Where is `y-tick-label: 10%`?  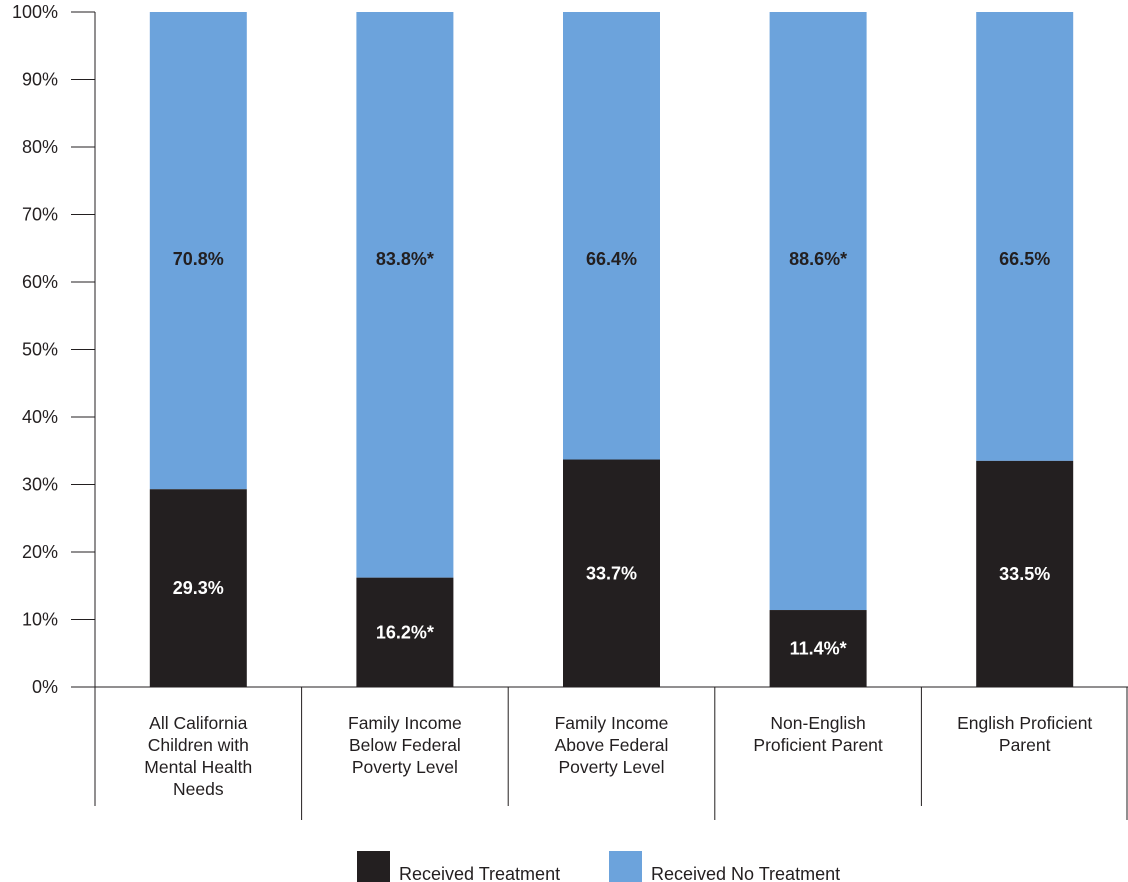 y-tick-label: 10% is located at coordinates (40, 620).